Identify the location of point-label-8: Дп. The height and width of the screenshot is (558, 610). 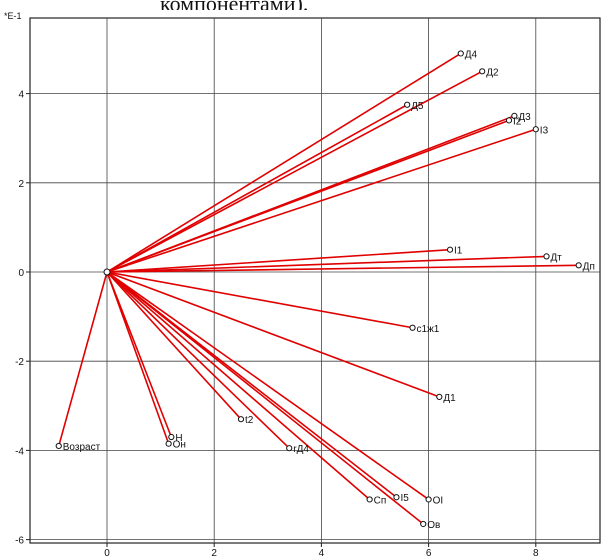
(589, 266).